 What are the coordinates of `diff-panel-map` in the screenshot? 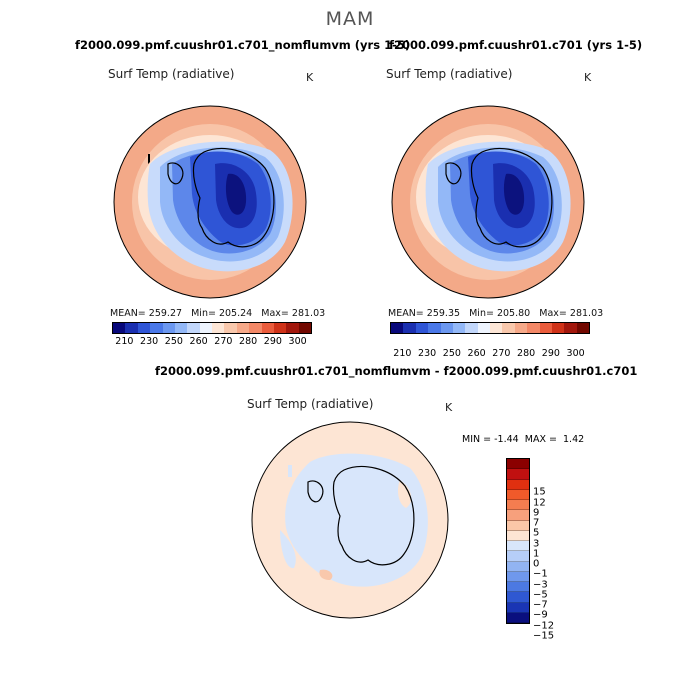 It's located at (350, 520).